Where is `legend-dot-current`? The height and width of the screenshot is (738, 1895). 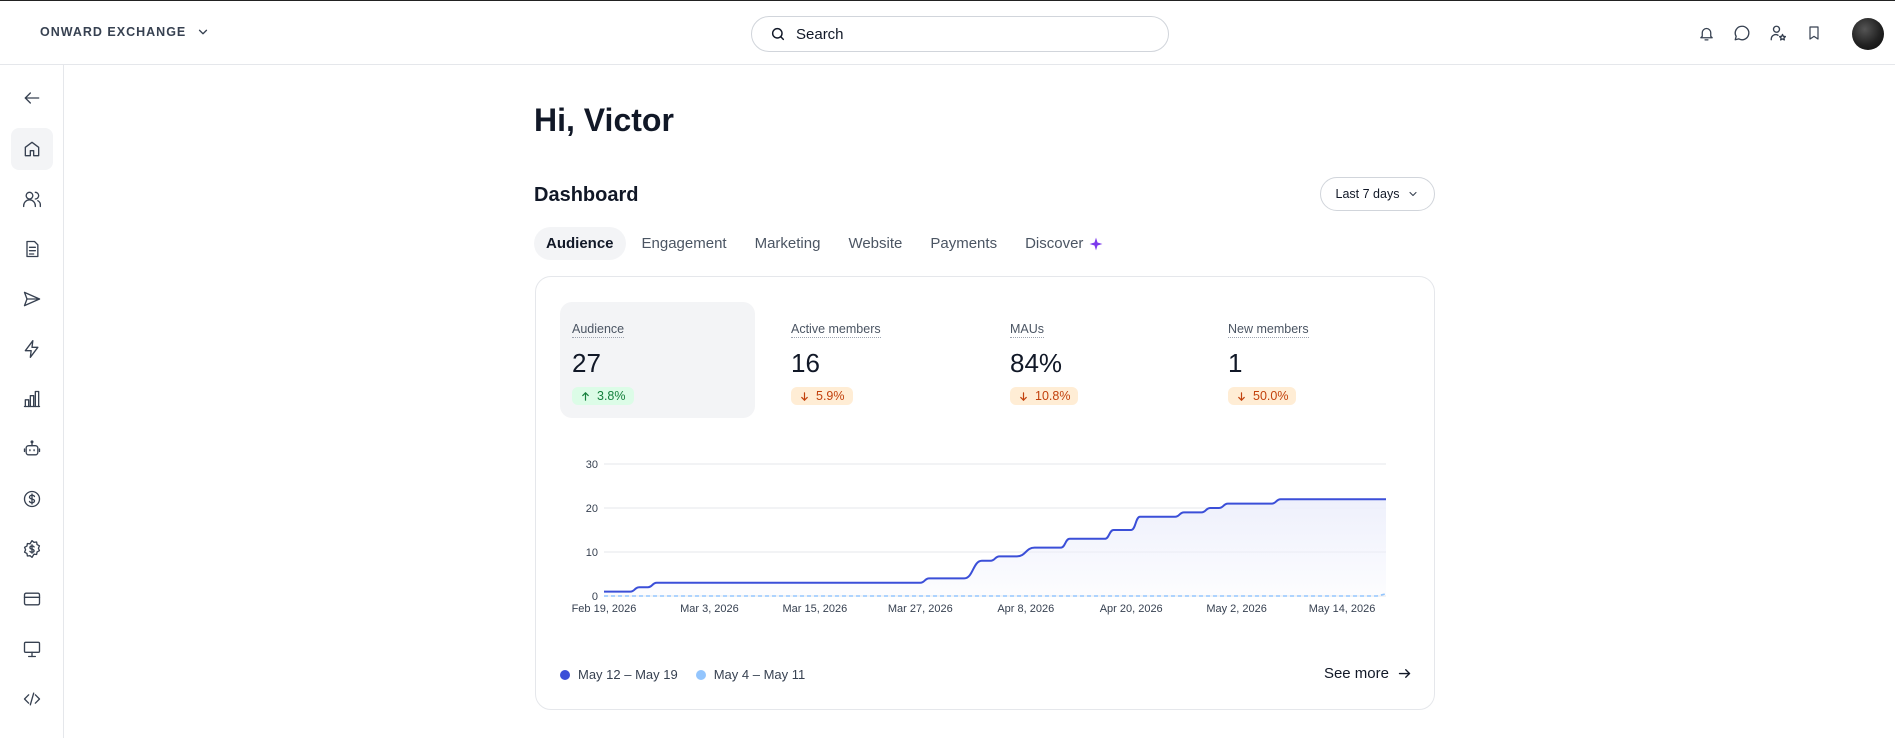 legend-dot-current is located at coordinates (565, 674).